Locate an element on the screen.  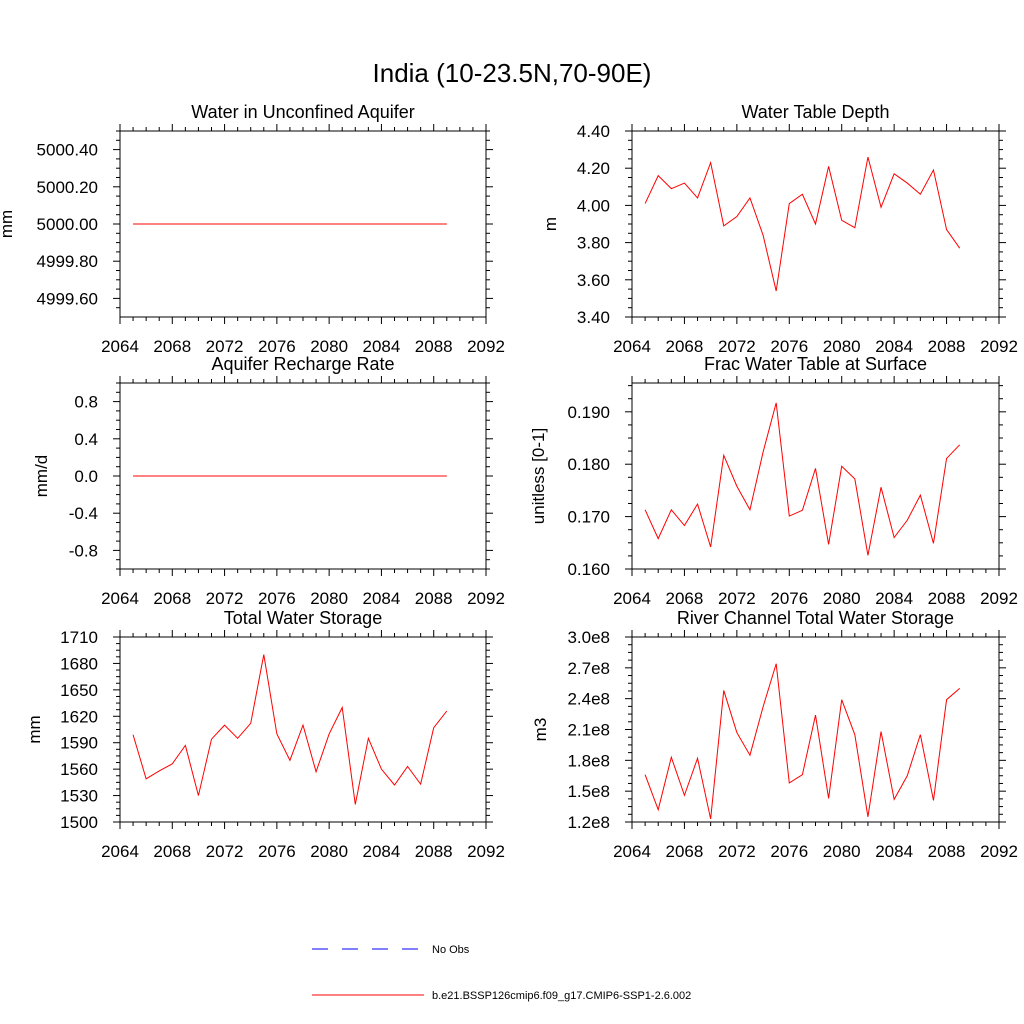
panel-title: Aquifer Recharge Rate is located at coordinates (302, 364).